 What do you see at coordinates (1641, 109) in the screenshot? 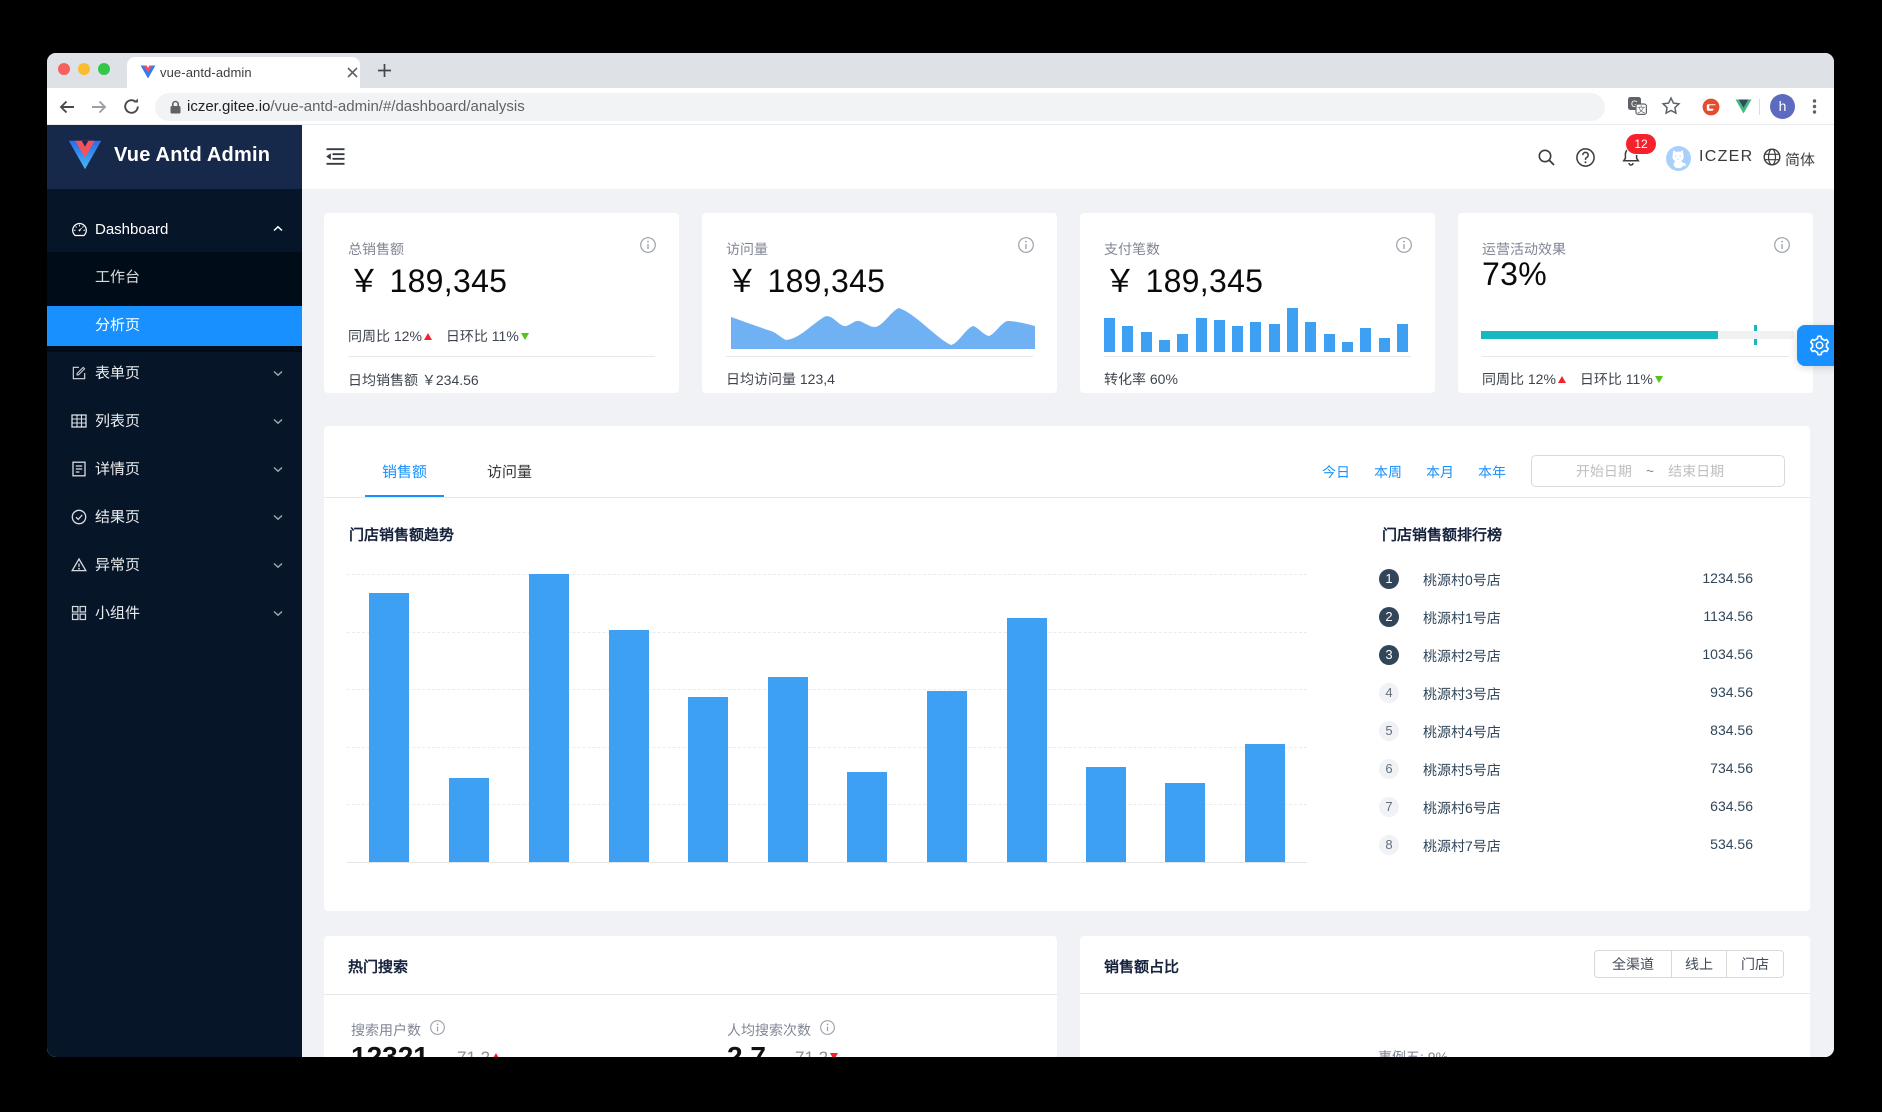
I see `svg-text: 文` at bounding box center [1641, 109].